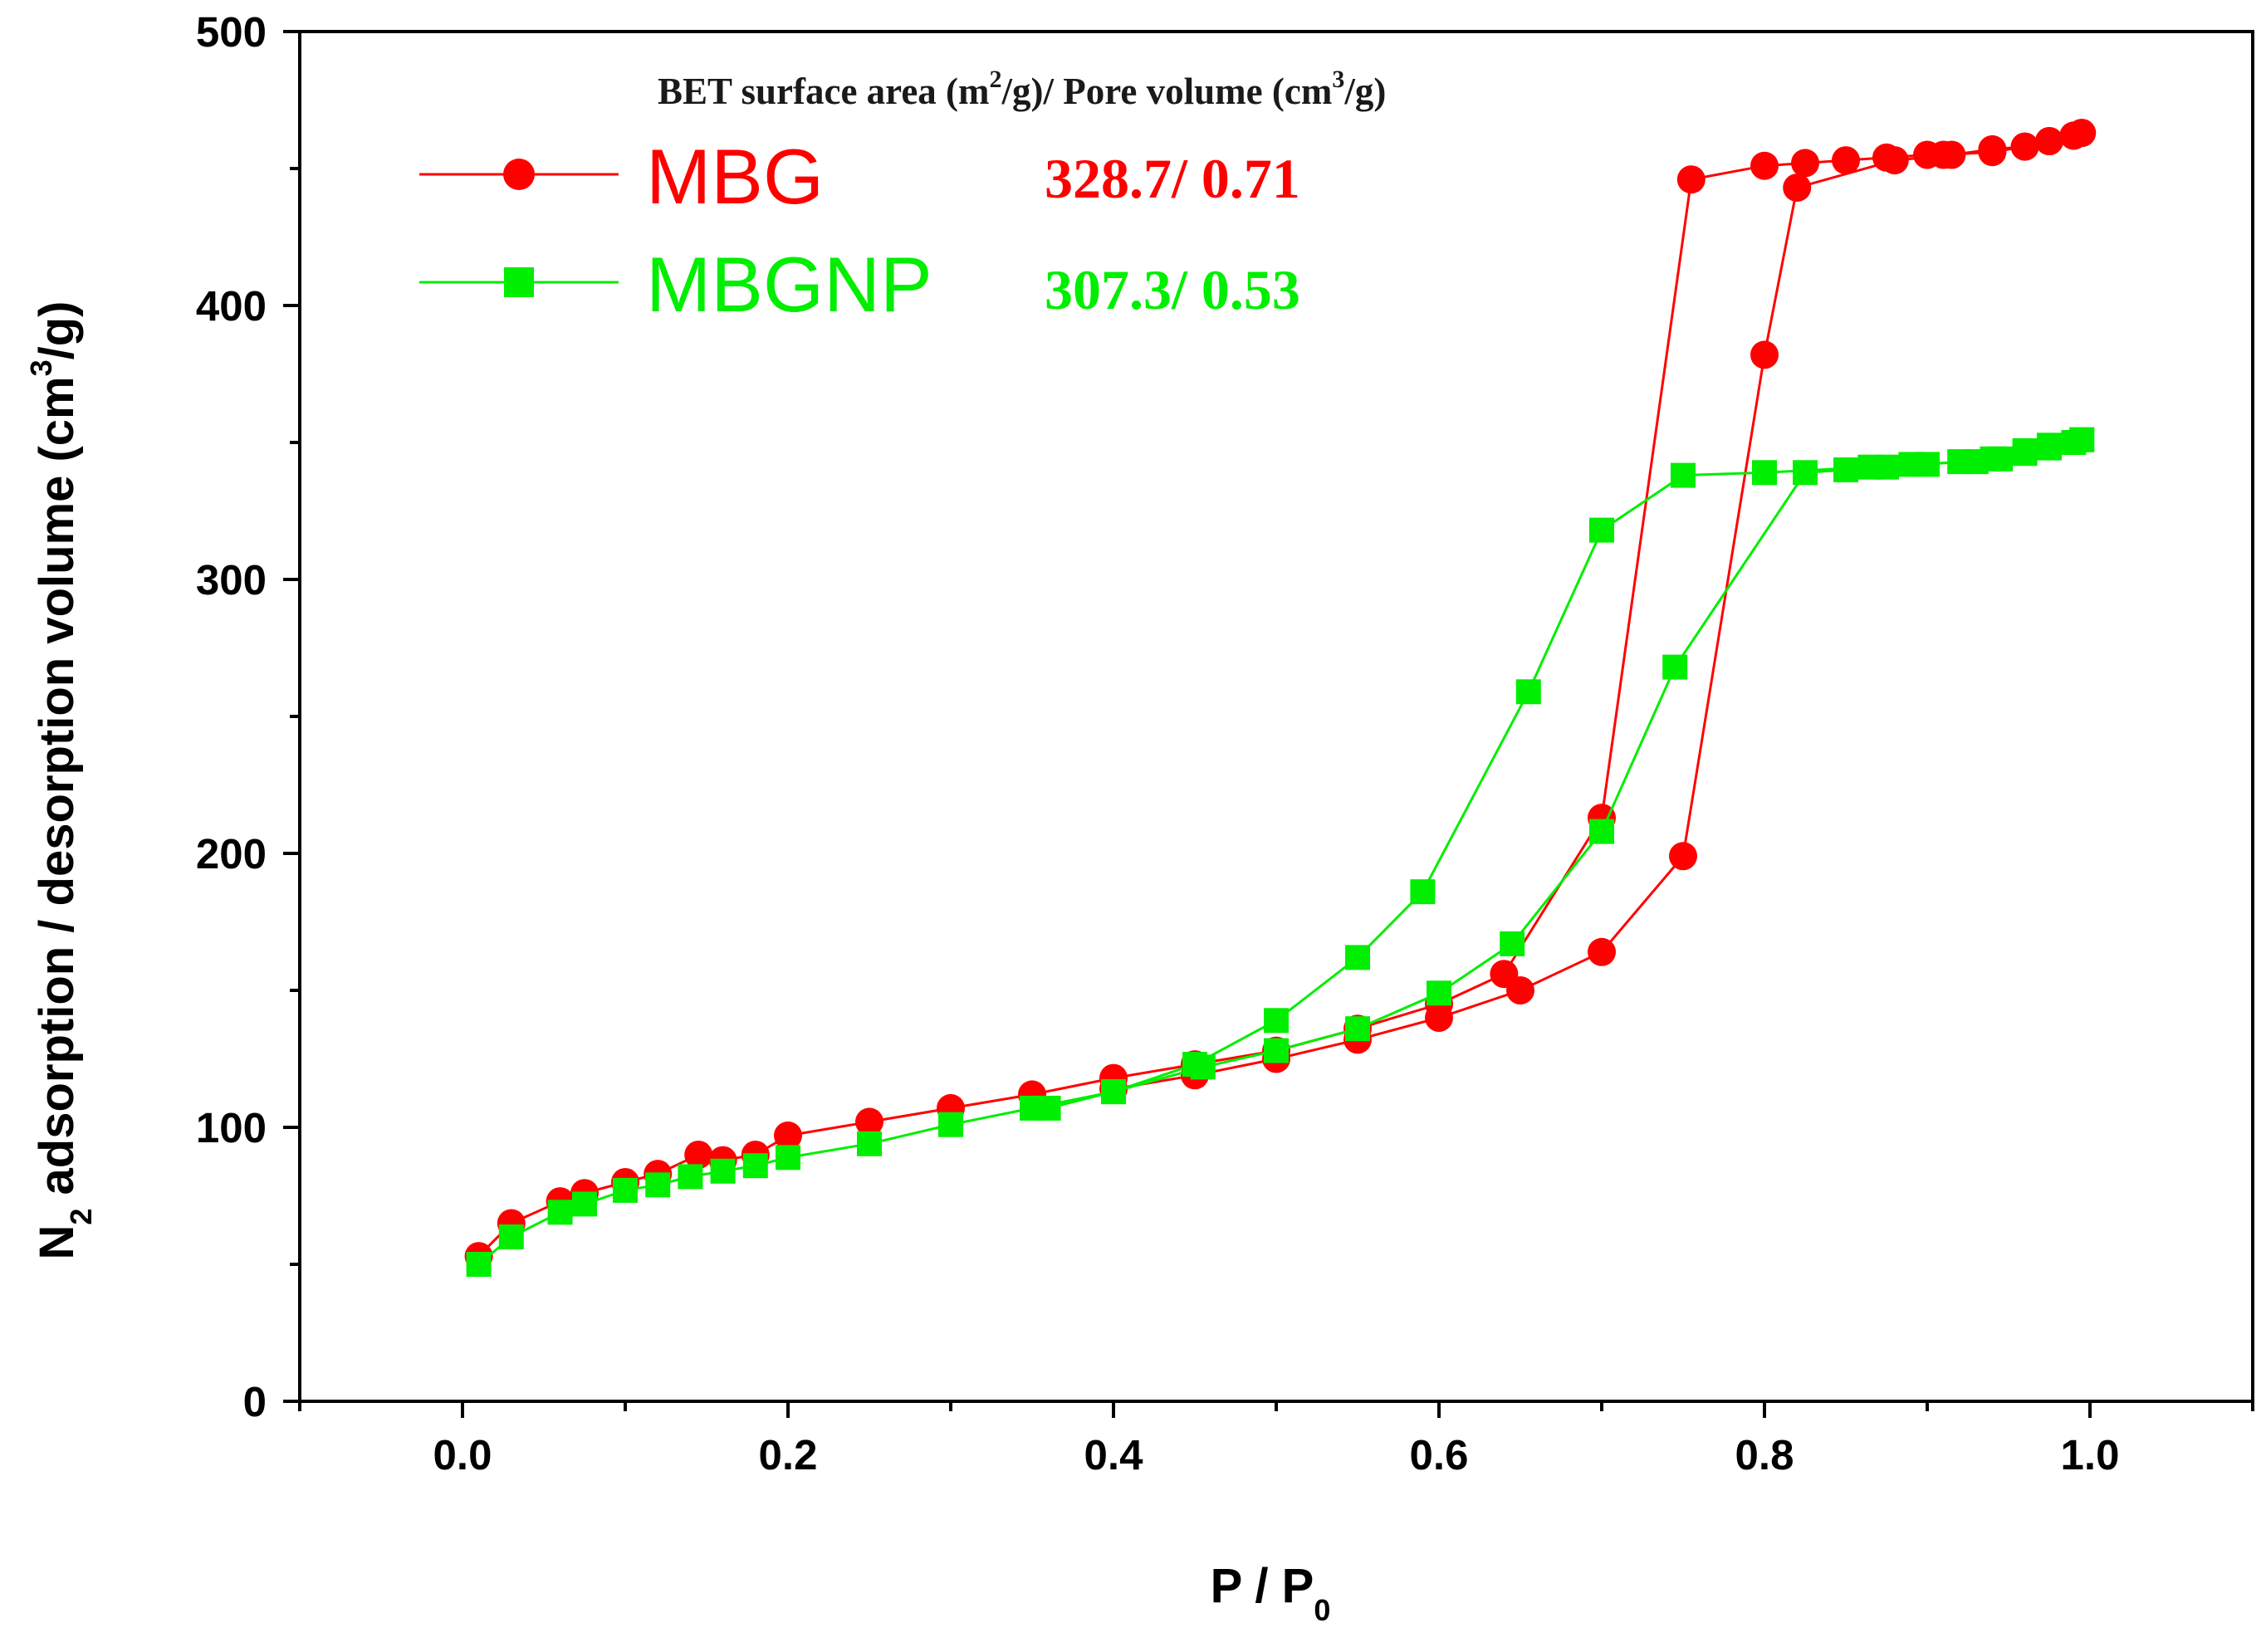 The image size is (2266, 1652). I want to click on x-tick-label: 0.6, so click(1440, 1454).